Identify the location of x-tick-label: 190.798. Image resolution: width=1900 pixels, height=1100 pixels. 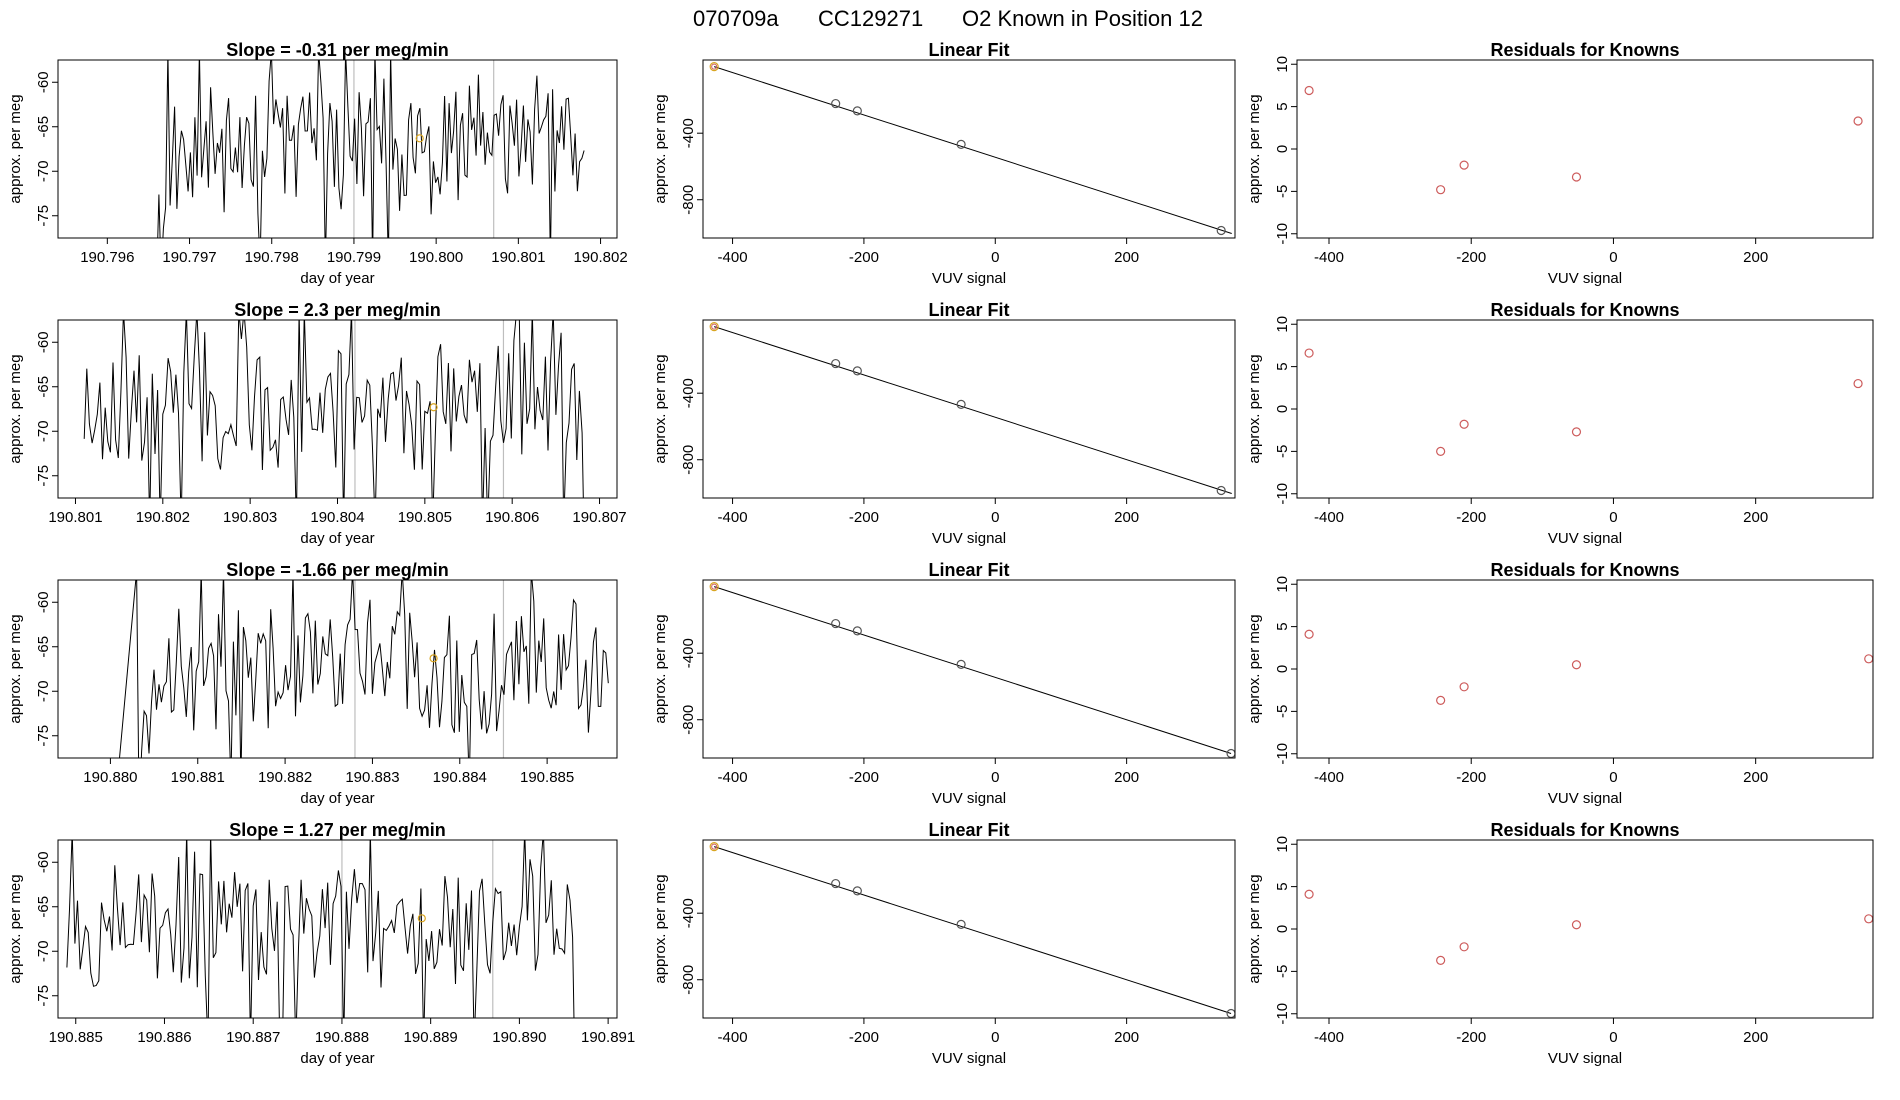
(272, 257).